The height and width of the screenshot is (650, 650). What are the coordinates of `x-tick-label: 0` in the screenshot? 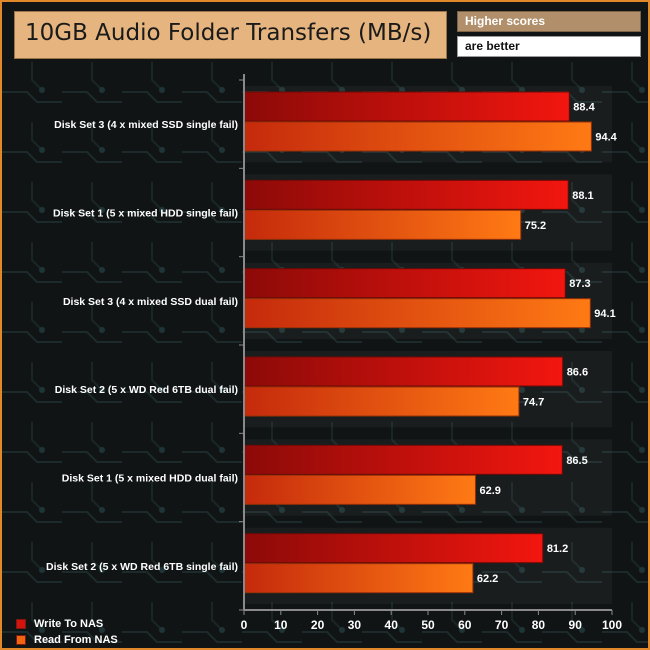 It's located at (244, 625).